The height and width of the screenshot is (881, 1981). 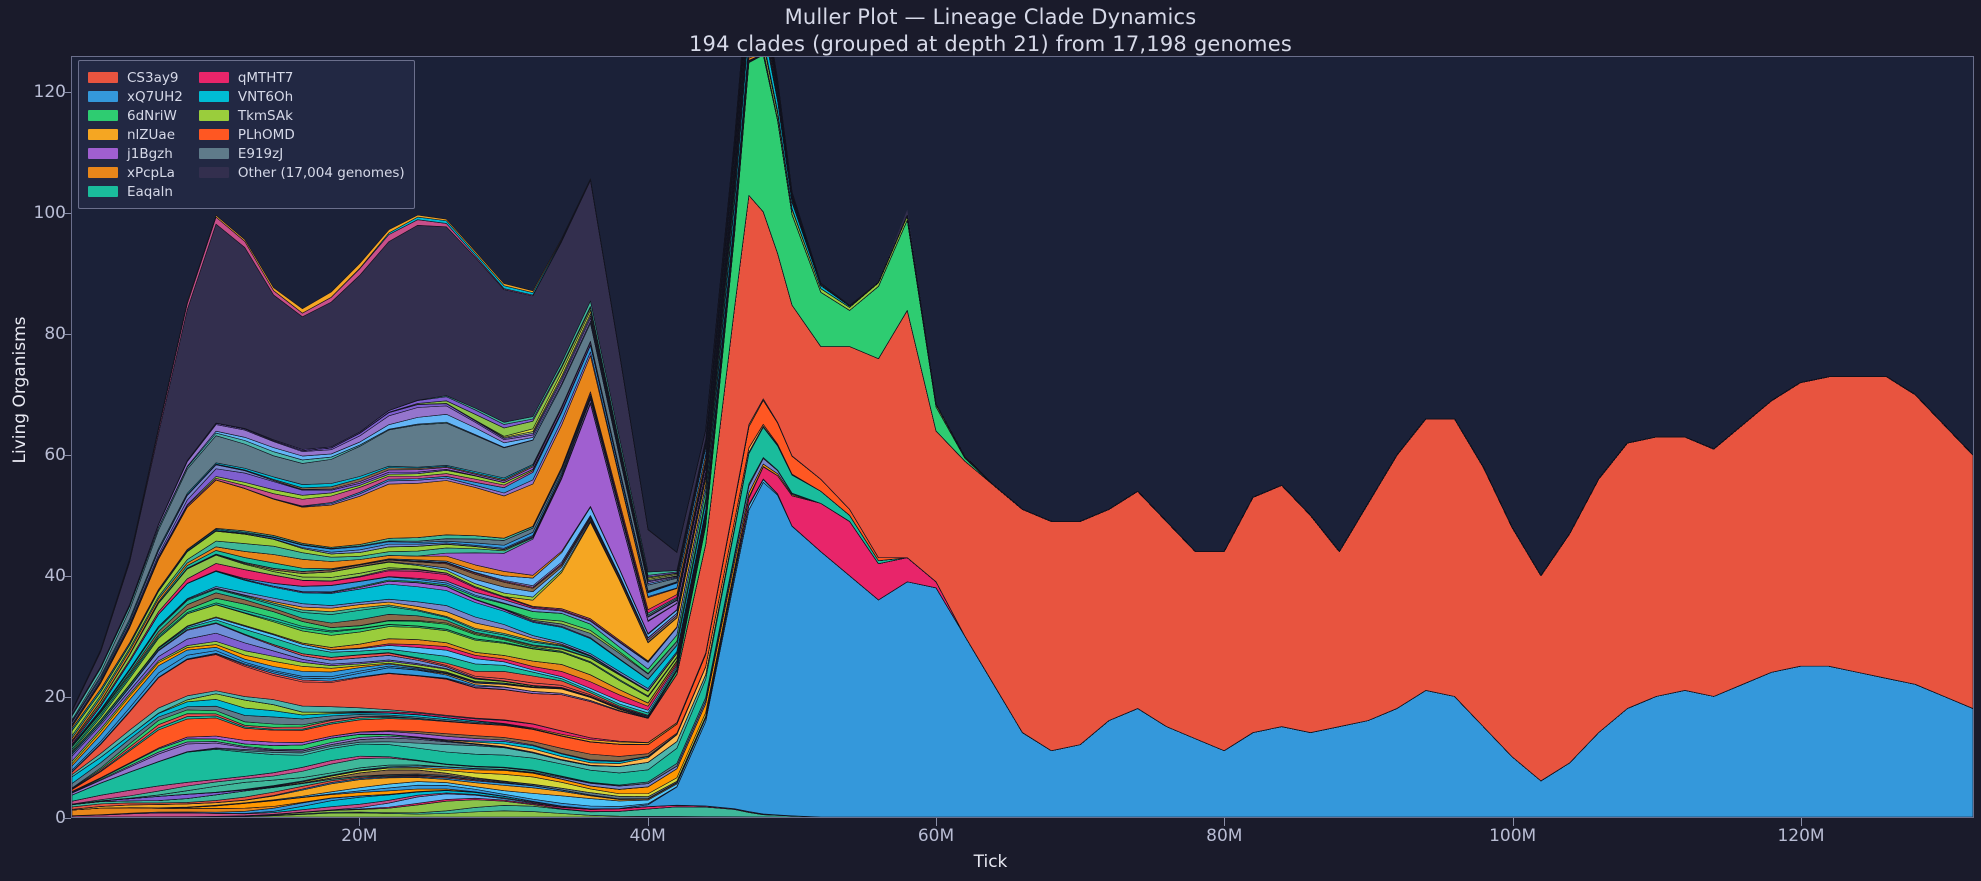 I want to click on y-tick-label: 120, so click(x=49, y=92).